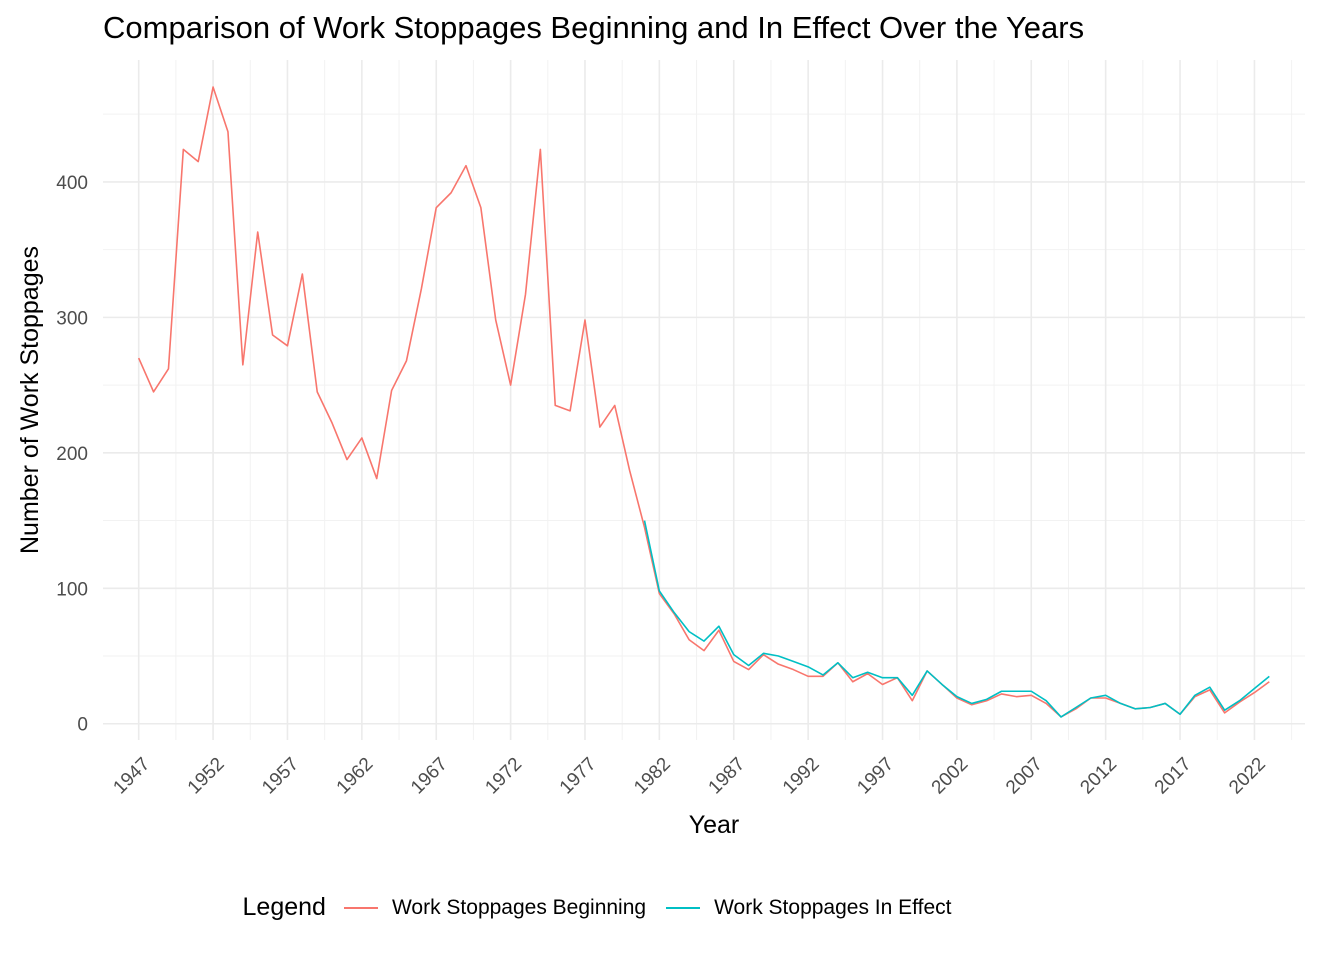  What do you see at coordinates (683, 907) in the screenshot?
I see `legend-key-in-effect` at bounding box center [683, 907].